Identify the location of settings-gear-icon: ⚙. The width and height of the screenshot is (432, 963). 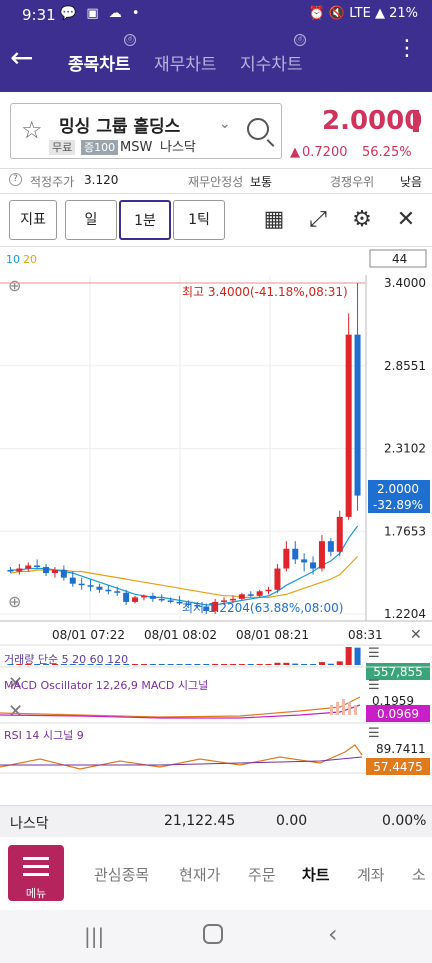
(362, 219).